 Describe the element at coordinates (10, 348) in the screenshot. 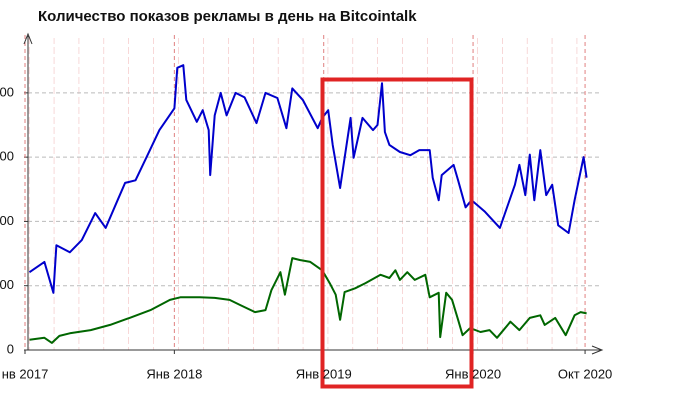

I see `y-tick-label: 0` at that location.